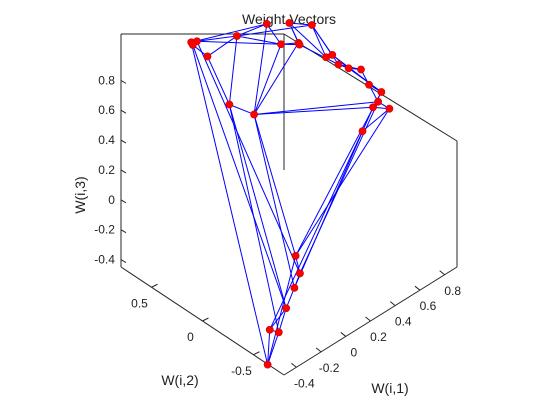 The height and width of the screenshot is (420, 560). Describe the element at coordinates (106, 140) in the screenshot. I see `z-tick-label: 0.4` at that location.